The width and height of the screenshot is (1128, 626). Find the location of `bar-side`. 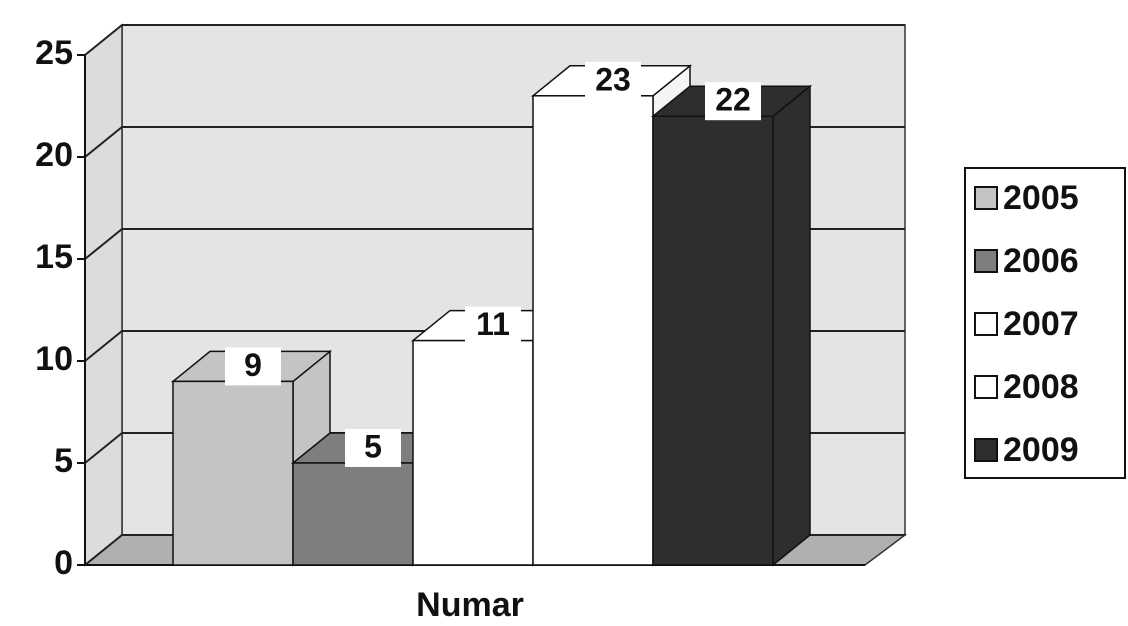

bar-side is located at coordinates (791, 325).